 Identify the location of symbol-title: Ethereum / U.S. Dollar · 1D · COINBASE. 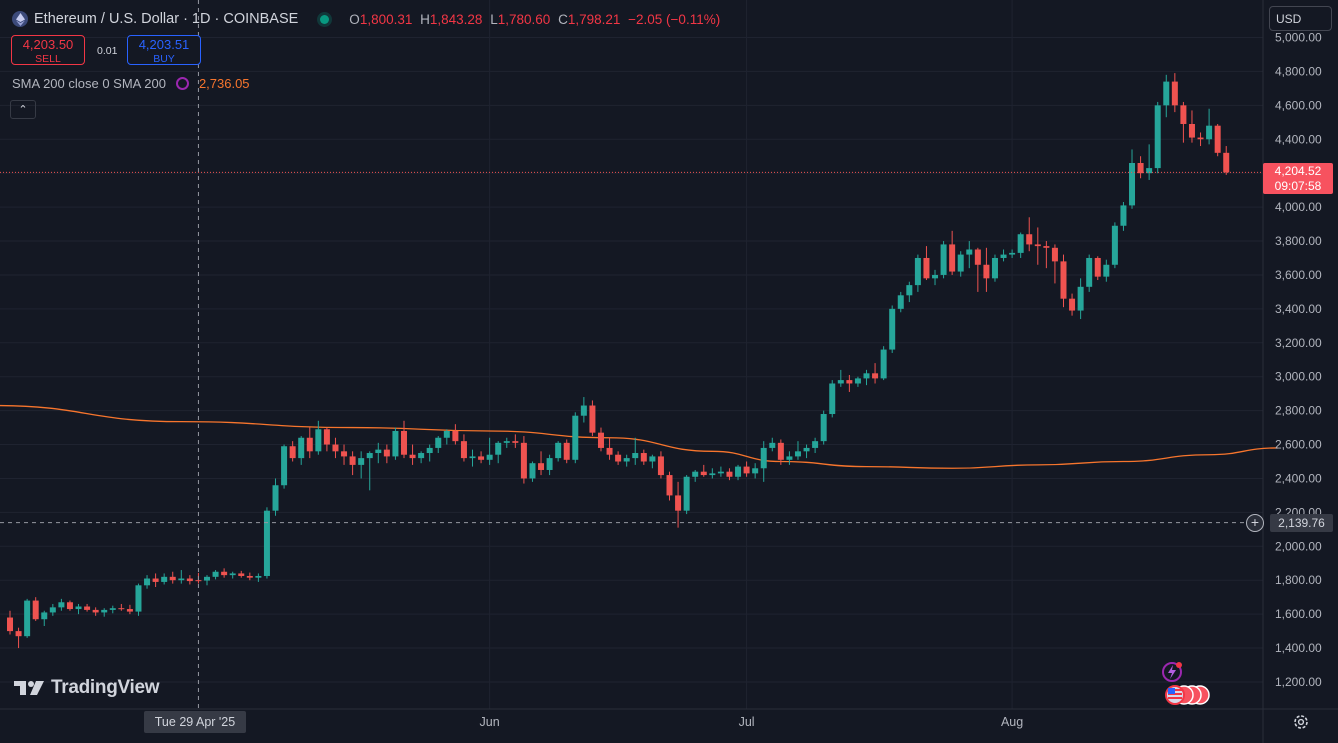
(166, 19).